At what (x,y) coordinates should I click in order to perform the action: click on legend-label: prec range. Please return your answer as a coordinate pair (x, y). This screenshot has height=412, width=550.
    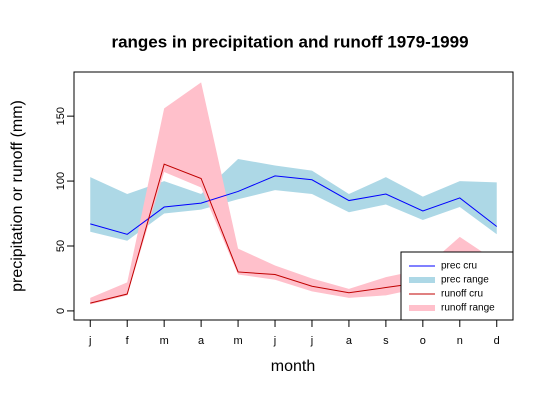
    Looking at the image, I should click on (465, 280).